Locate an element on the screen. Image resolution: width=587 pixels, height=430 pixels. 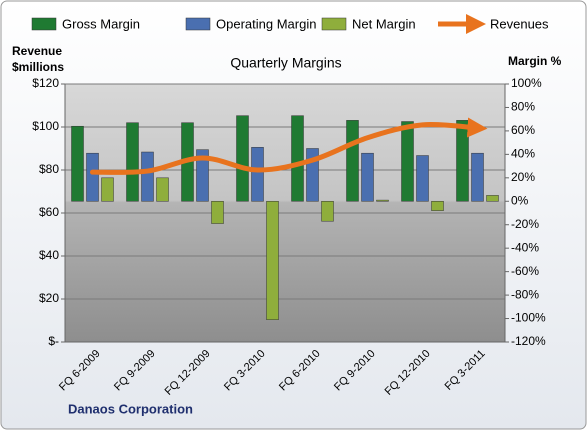
y-tick-label: $- is located at coordinates (53, 341).